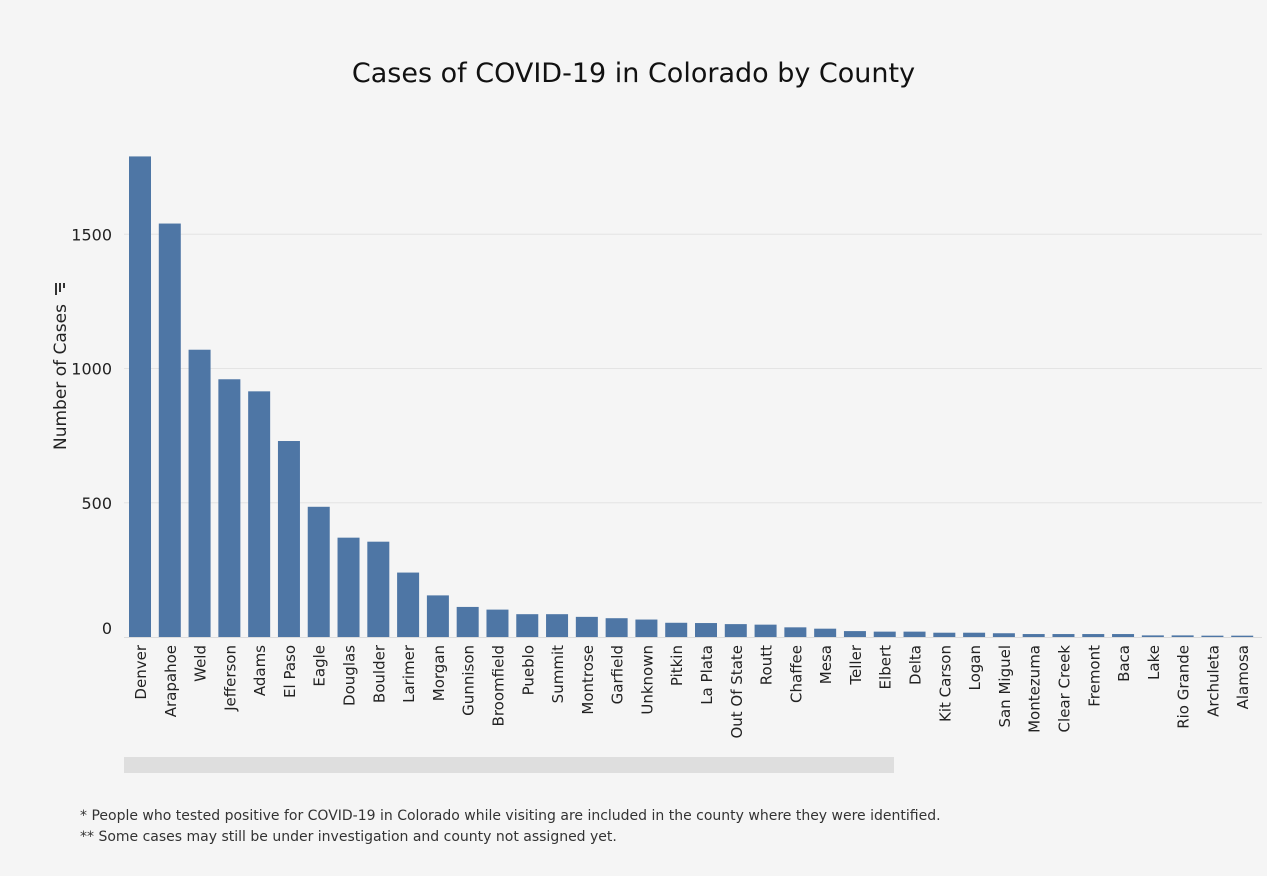 The height and width of the screenshot is (876, 1267). What do you see at coordinates (1243, 677) in the screenshot?
I see `x-tick-label: Alamosa` at bounding box center [1243, 677].